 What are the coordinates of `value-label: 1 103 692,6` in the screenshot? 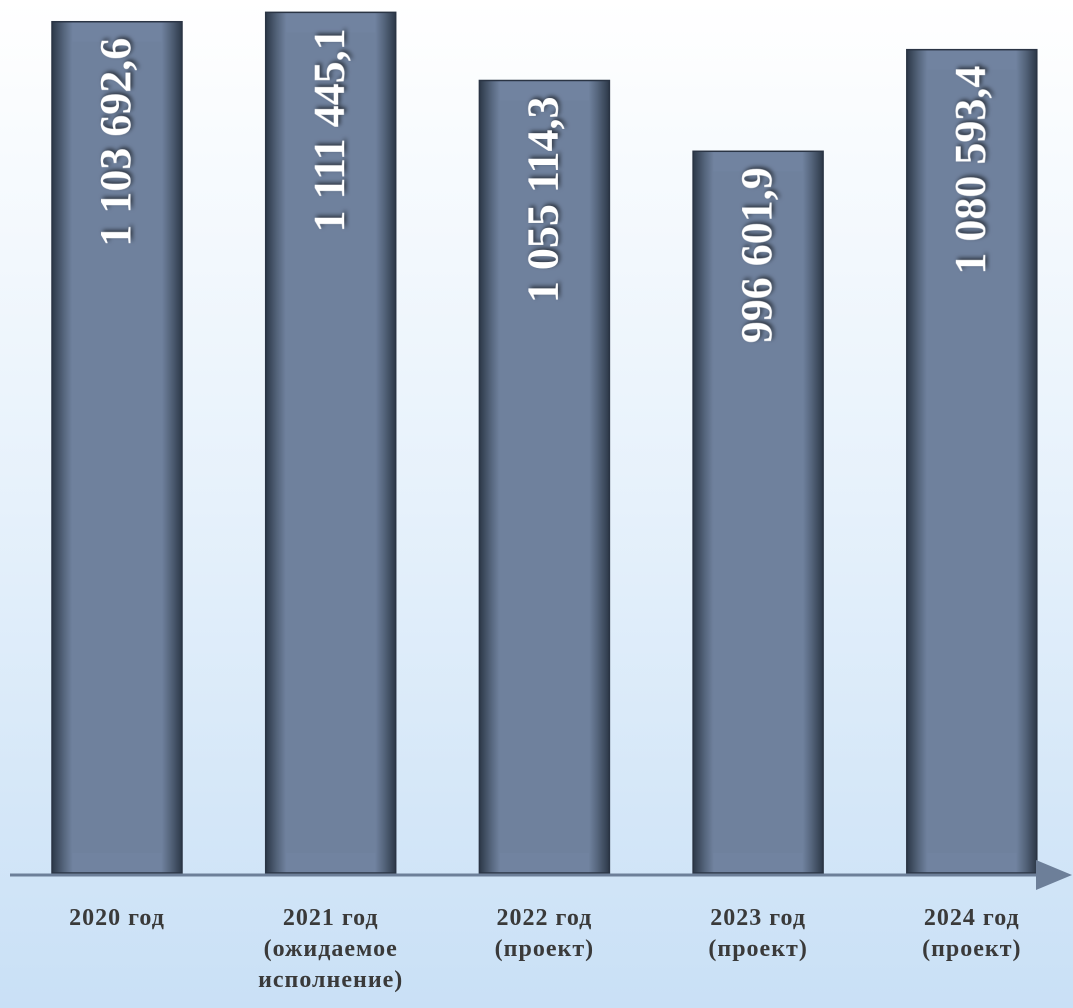 It's located at (115, 142).